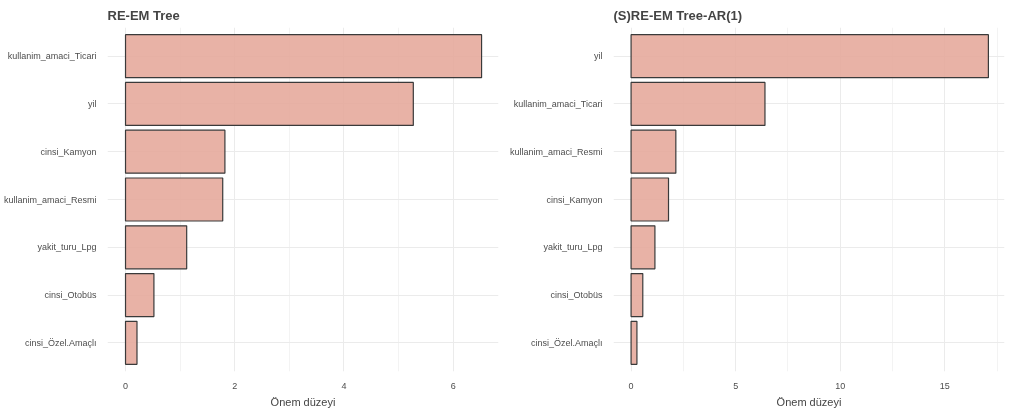 The width and height of the screenshot is (1017, 412). I want to click on x-tick-label: 10, so click(840, 385).